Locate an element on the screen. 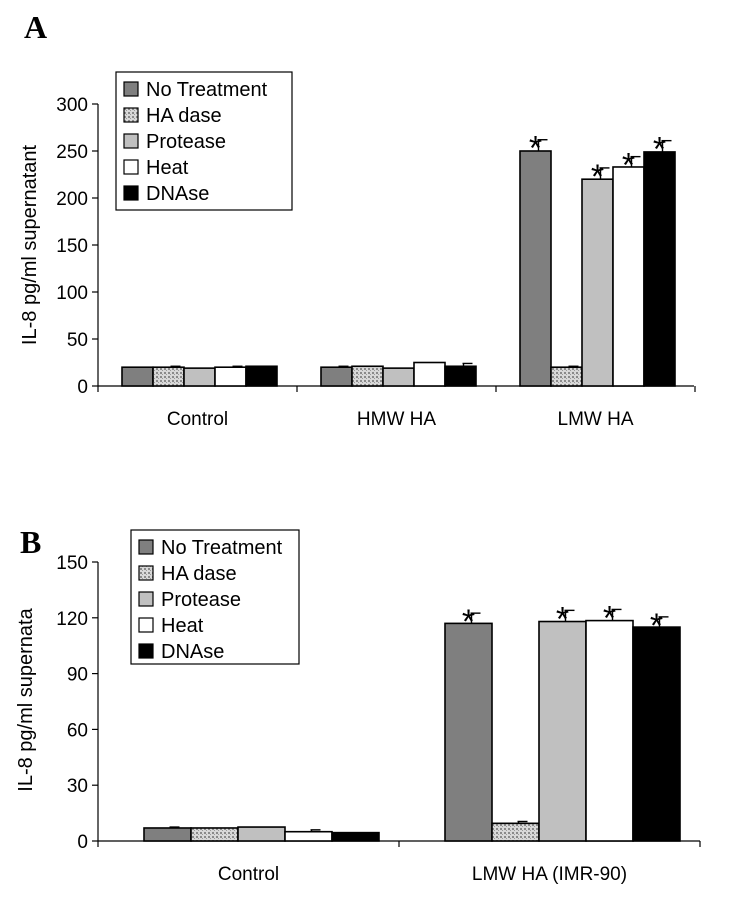 The image size is (740, 900). y-tick-label: 90 is located at coordinates (77, 675).